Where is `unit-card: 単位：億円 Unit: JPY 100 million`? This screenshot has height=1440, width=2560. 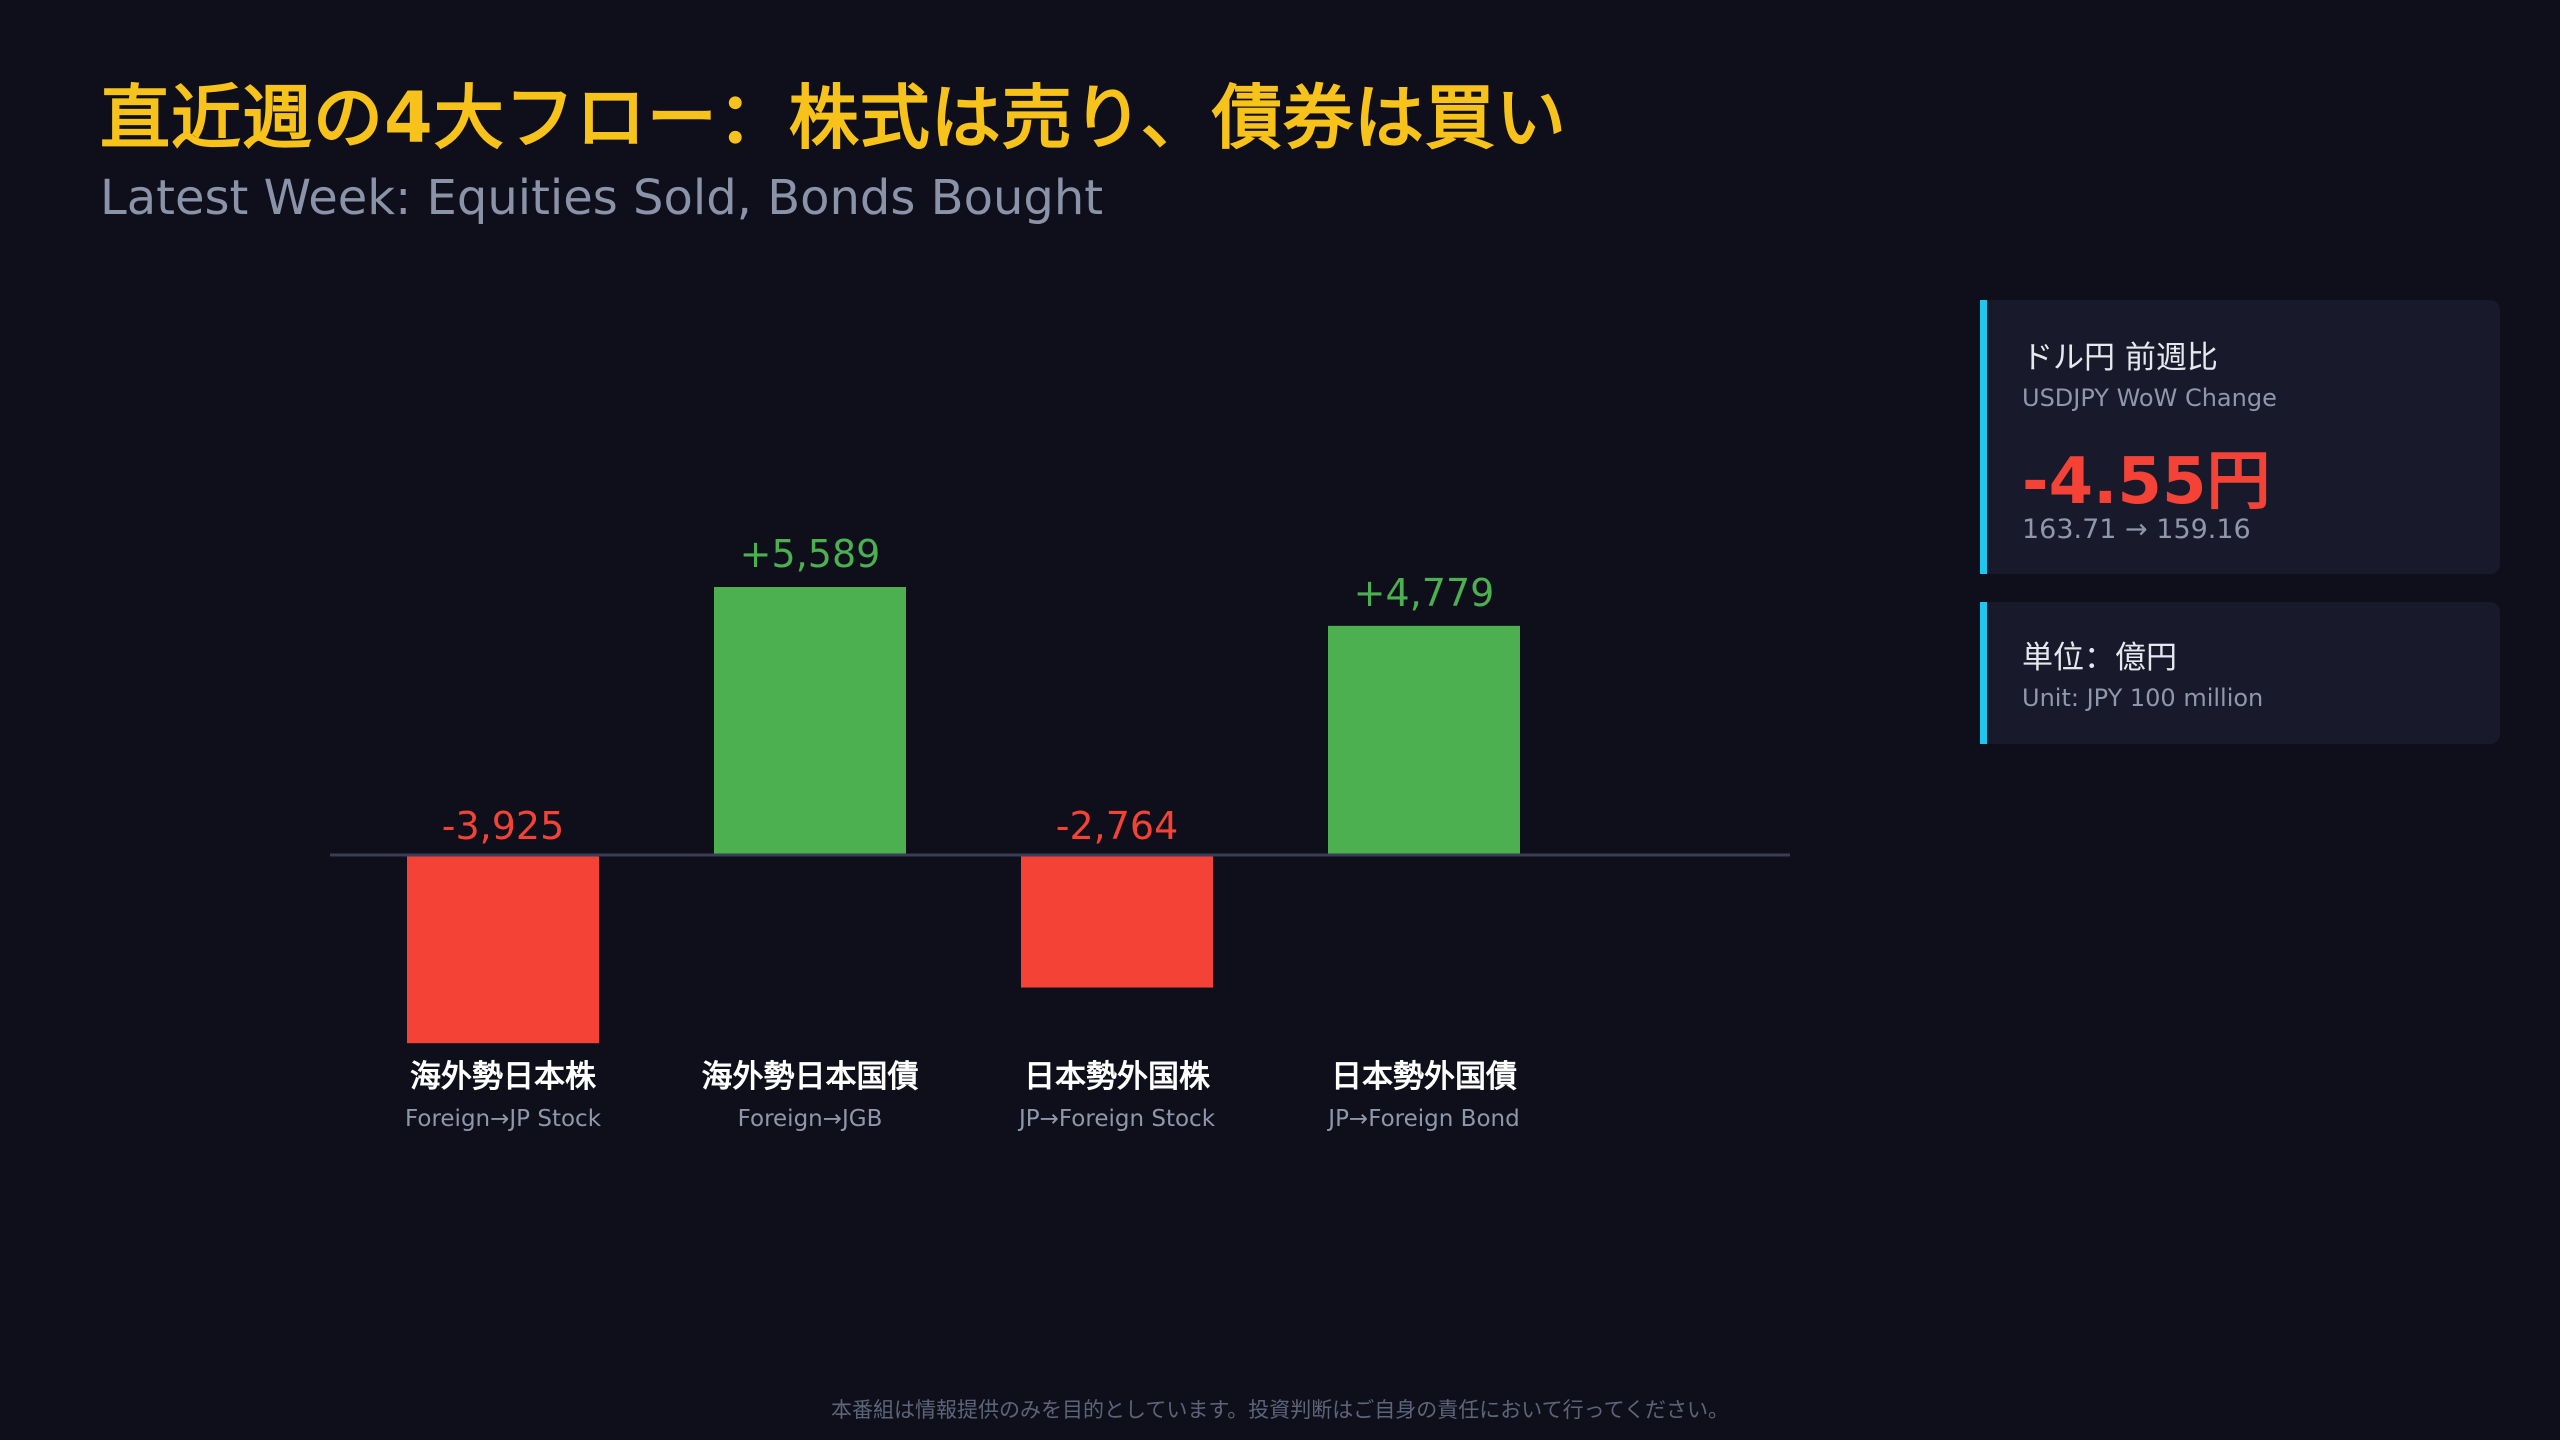
unit-card: 単位：億円 Unit: JPY 100 million is located at coordinates (2240, 673).